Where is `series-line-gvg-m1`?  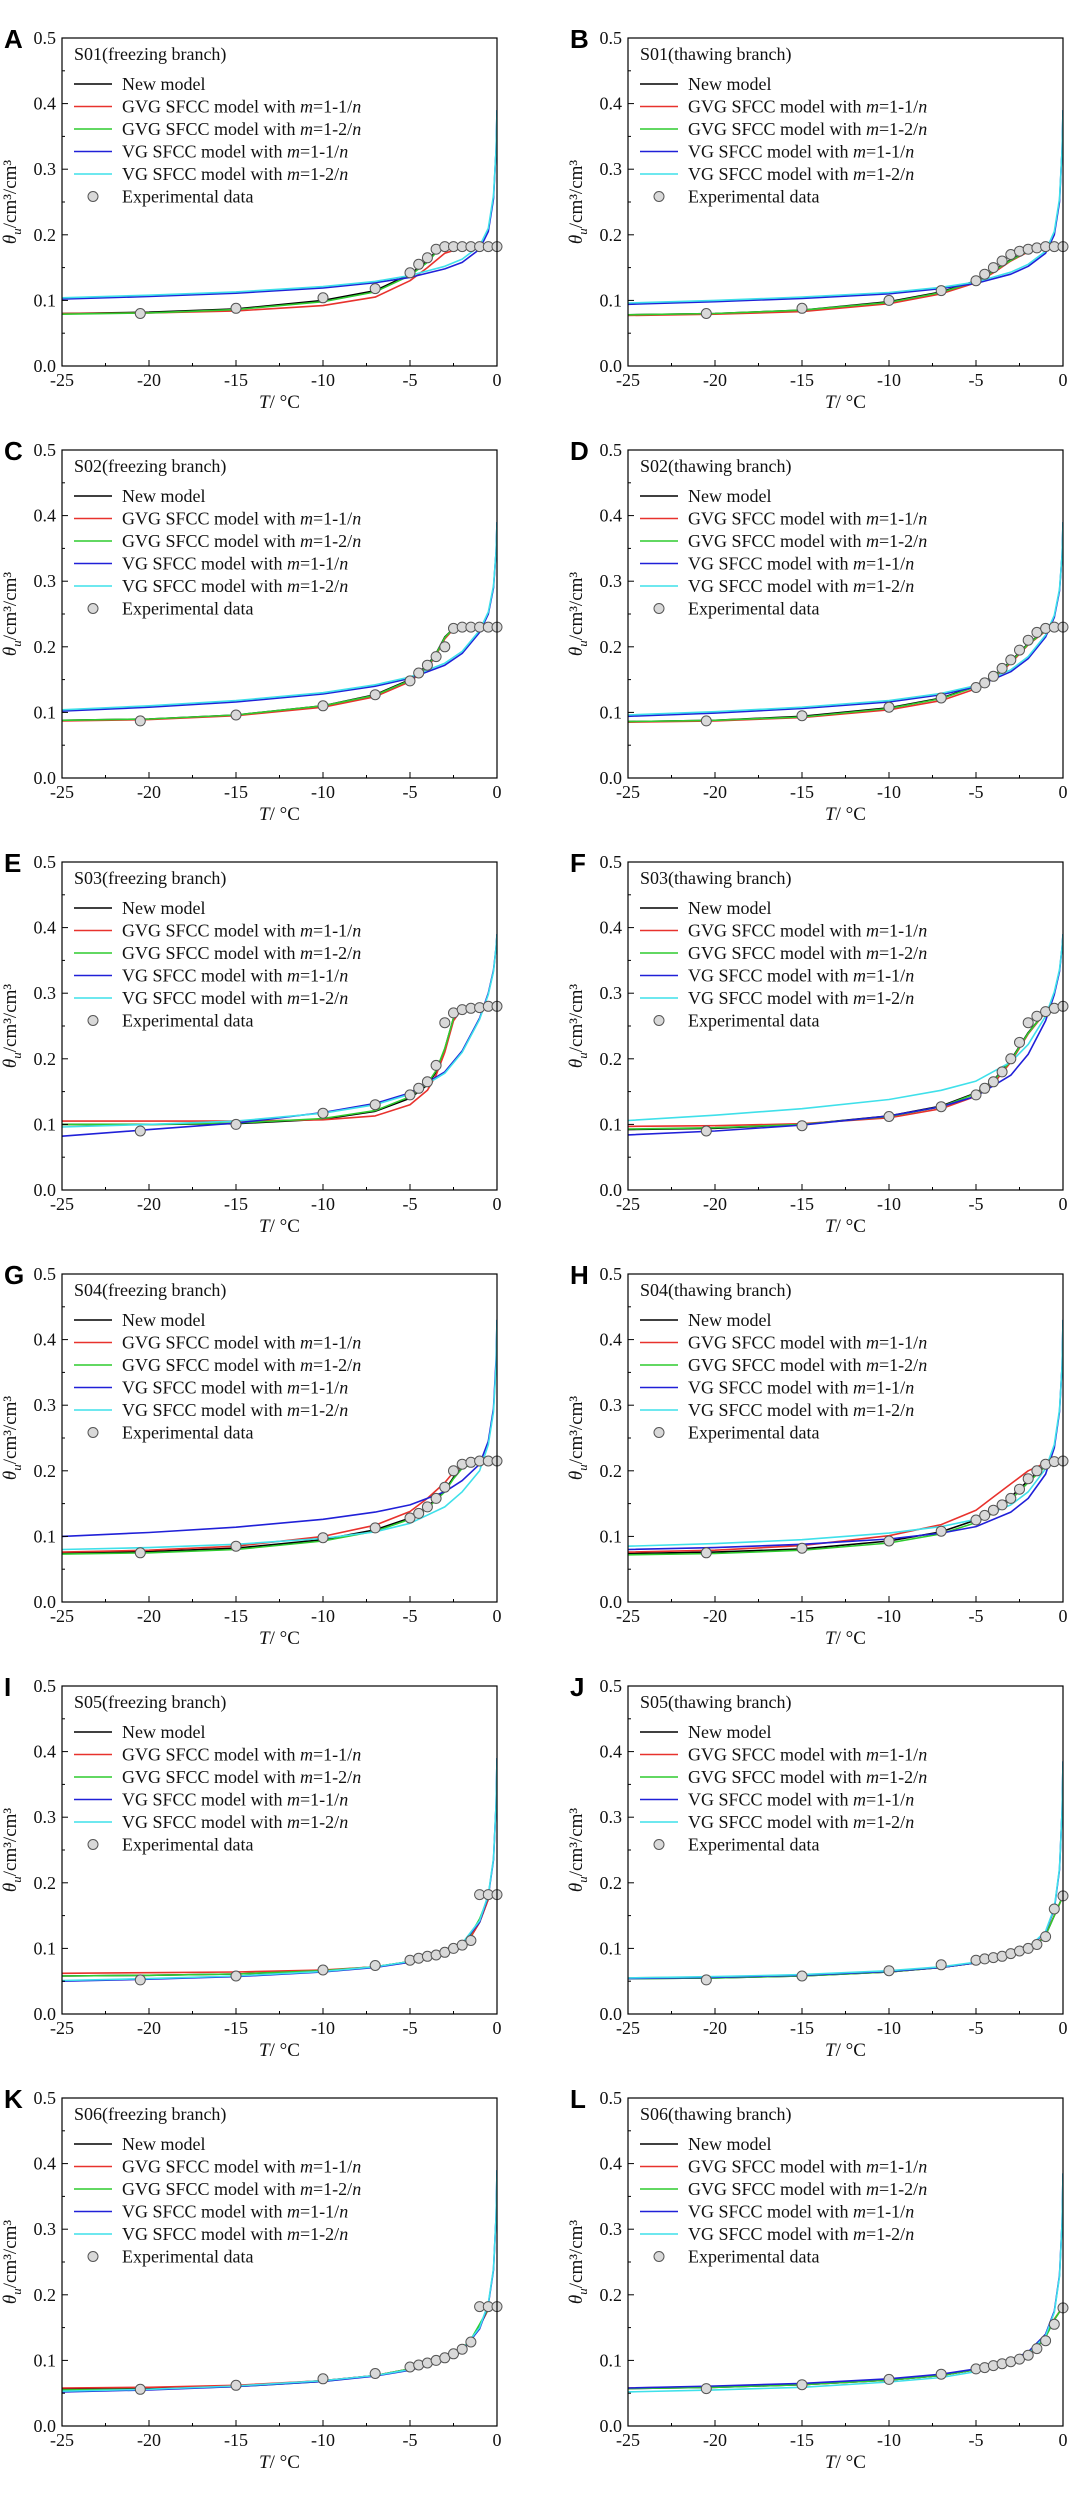
series-line-gvg-m1 is located at coordinates (845, 1937).